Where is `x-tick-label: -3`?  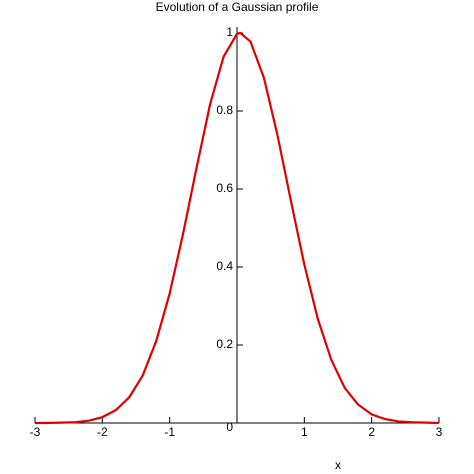
x-tick-label: -3 is located at coordinates (35, 432).